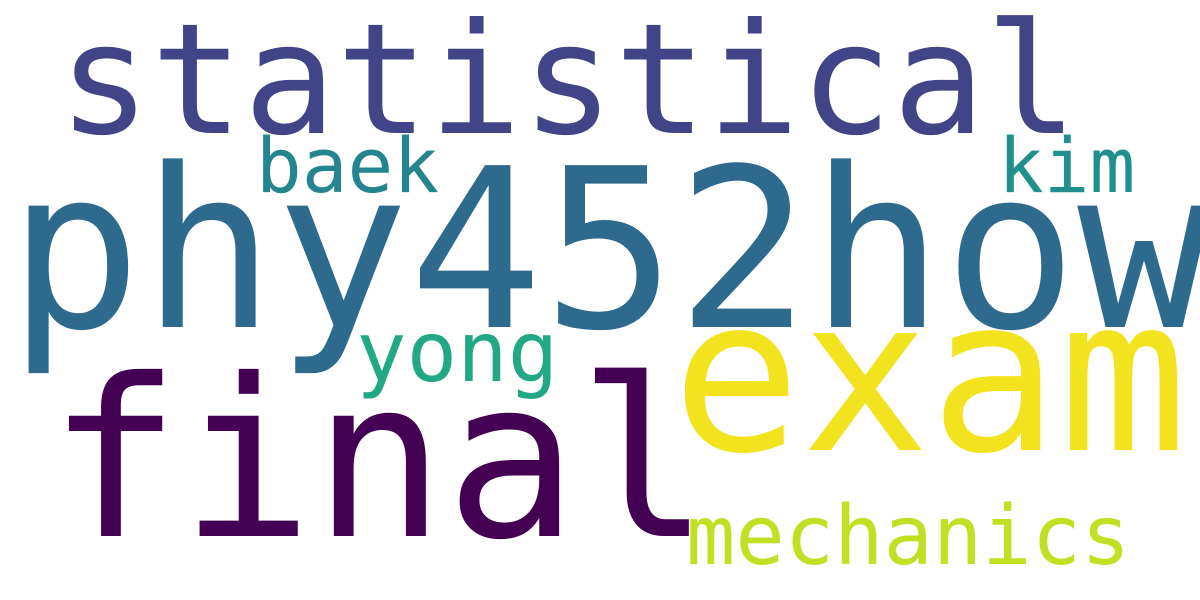  I want to click on word-kim: kim, so click(1067, 165).